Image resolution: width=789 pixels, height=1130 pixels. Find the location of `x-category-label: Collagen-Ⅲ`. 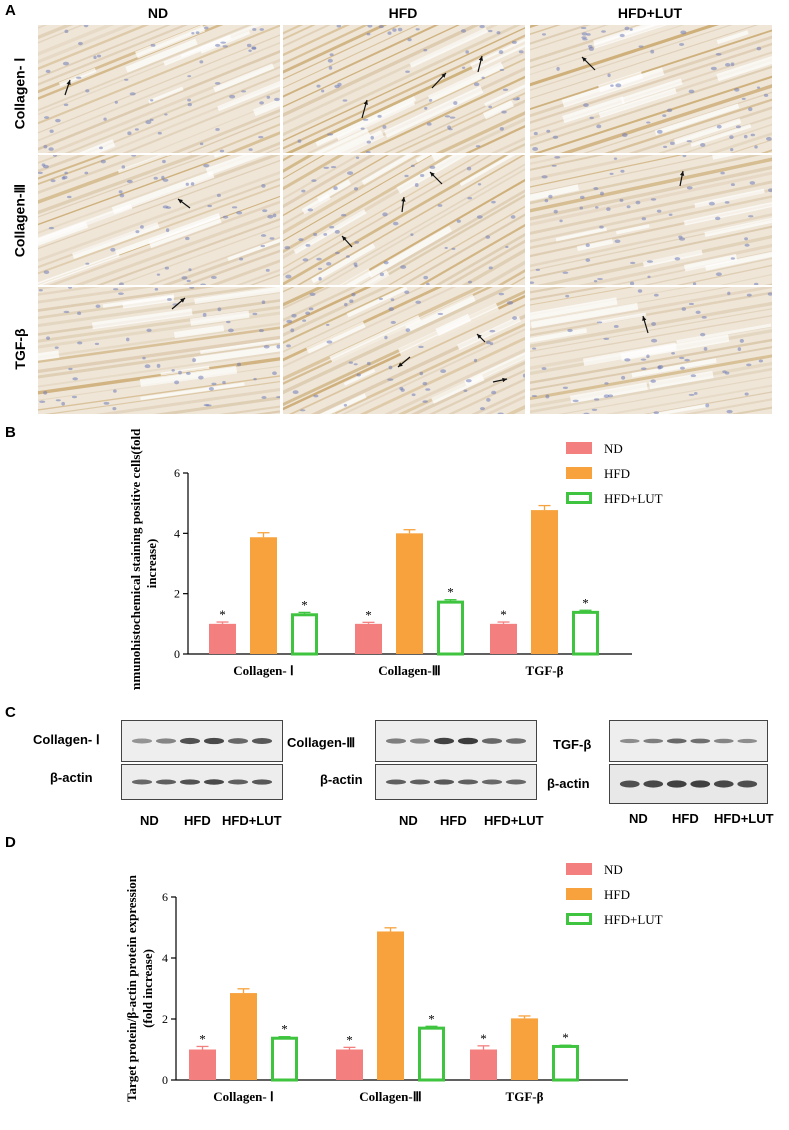

x-category-label: Collagen-Ⅲ is located at coordinates (409, 670).